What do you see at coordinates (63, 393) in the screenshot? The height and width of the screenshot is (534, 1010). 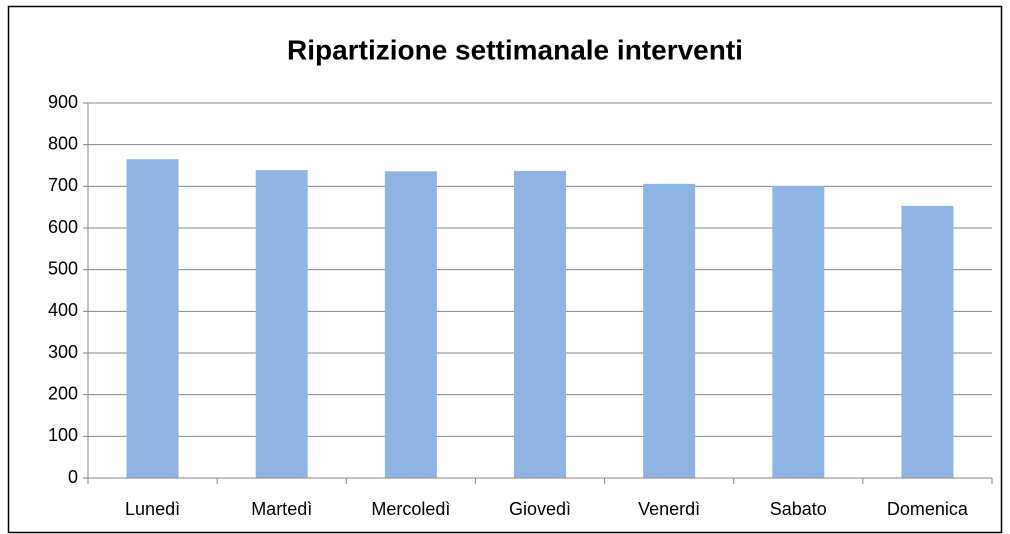 I see `y-tick-label: 200` at bounding box center [63, 393].